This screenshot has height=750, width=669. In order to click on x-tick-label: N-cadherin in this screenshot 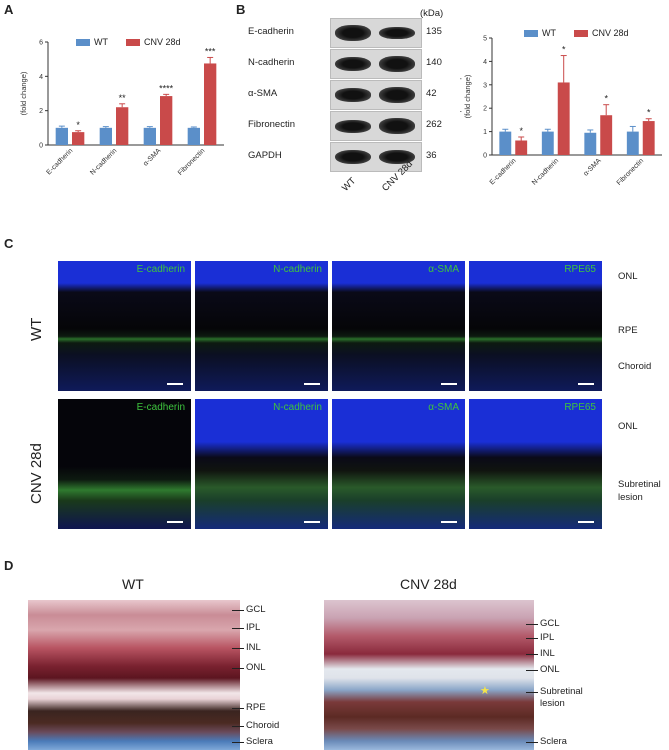, I will do `click(545, 171)`.